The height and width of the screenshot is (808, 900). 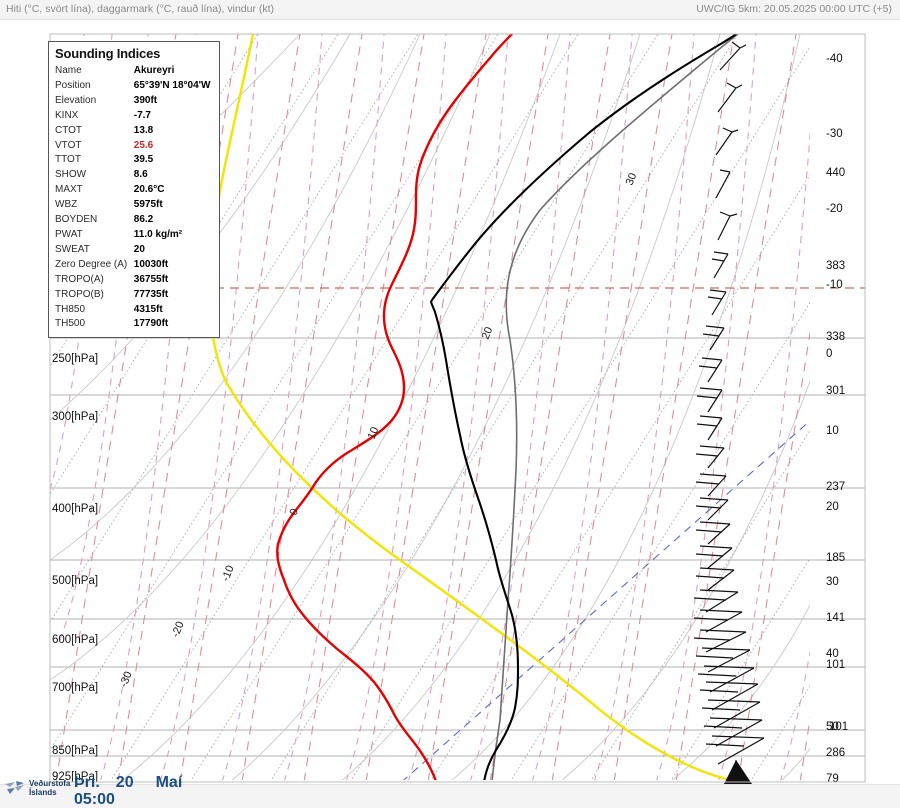 What do you see at coordinates (738, 772) in the screenshot?
I see `wind-barb-surface-flag` at bounding box center [738, 772].